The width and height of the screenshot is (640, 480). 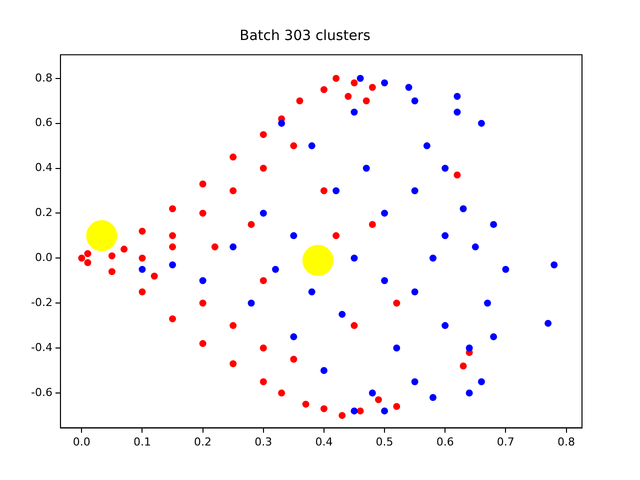 I want to click on y-tick-label: 0.4, so click(x=43, y=167).